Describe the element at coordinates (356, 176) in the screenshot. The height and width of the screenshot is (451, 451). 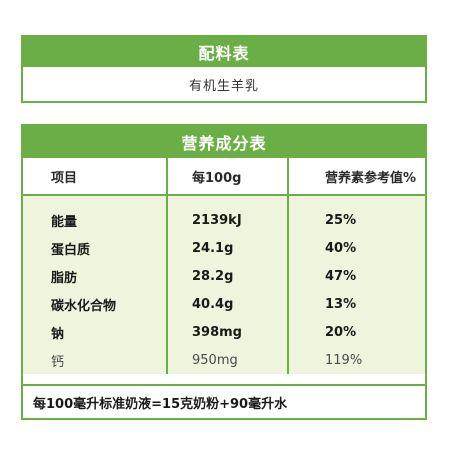
I see `column-header-nrv: 营养素参考值%` at that location.